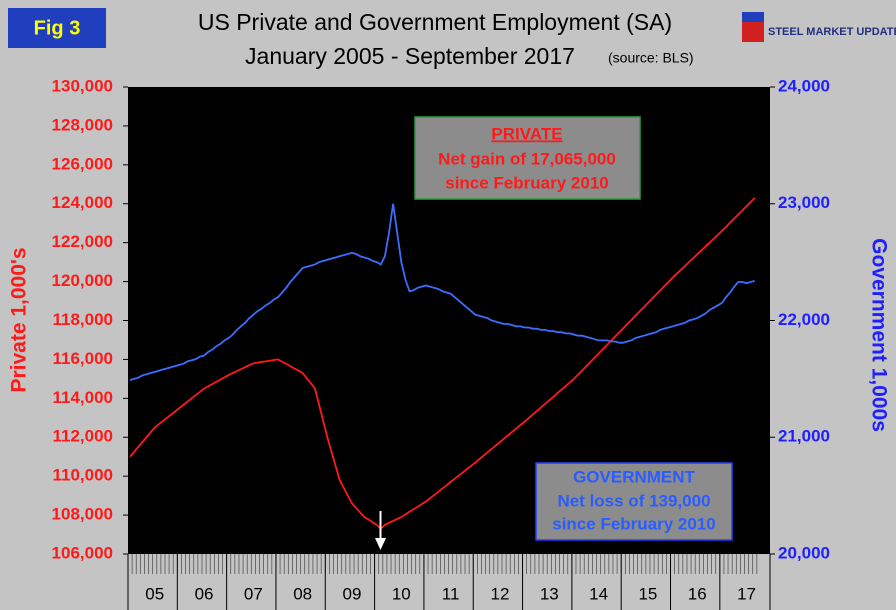 Image resolution: width=896 pixels, height=610 pixels. What do you see at coordinates (82, 241) in the screenshot?
I see `y-tick-label: 122,000` at bounding box center [82, 241].